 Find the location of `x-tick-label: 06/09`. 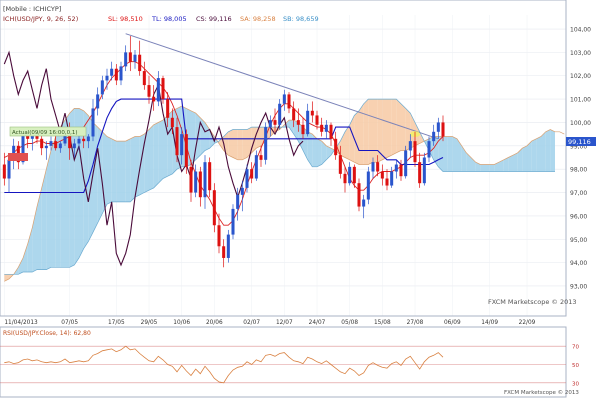

x-tick-label: 06/09 is located at coordinates (452, 323).